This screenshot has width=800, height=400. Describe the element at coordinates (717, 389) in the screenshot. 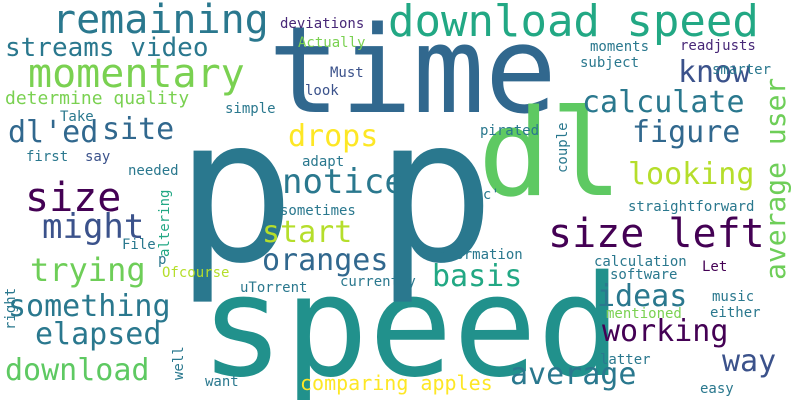

I see `word-easy: easy` at that location.